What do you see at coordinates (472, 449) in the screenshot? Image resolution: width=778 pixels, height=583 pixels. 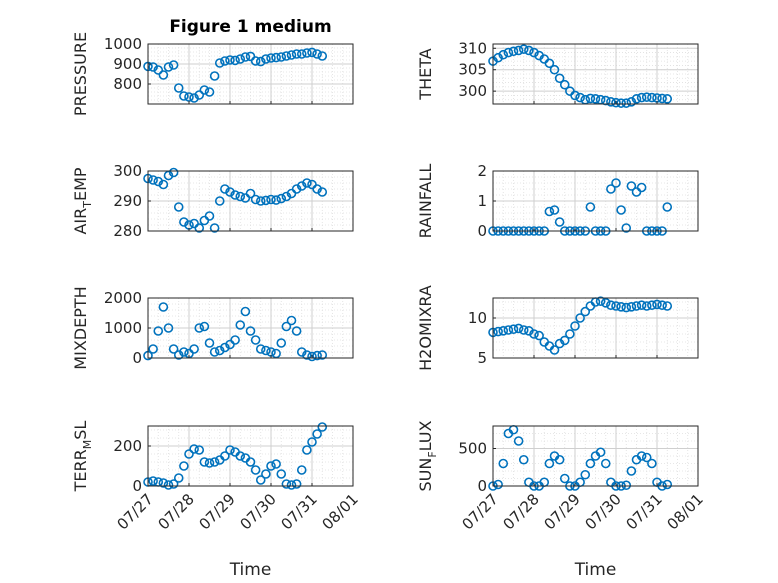 I see `y-tick-label: 500` at bounding box center [472, 449].